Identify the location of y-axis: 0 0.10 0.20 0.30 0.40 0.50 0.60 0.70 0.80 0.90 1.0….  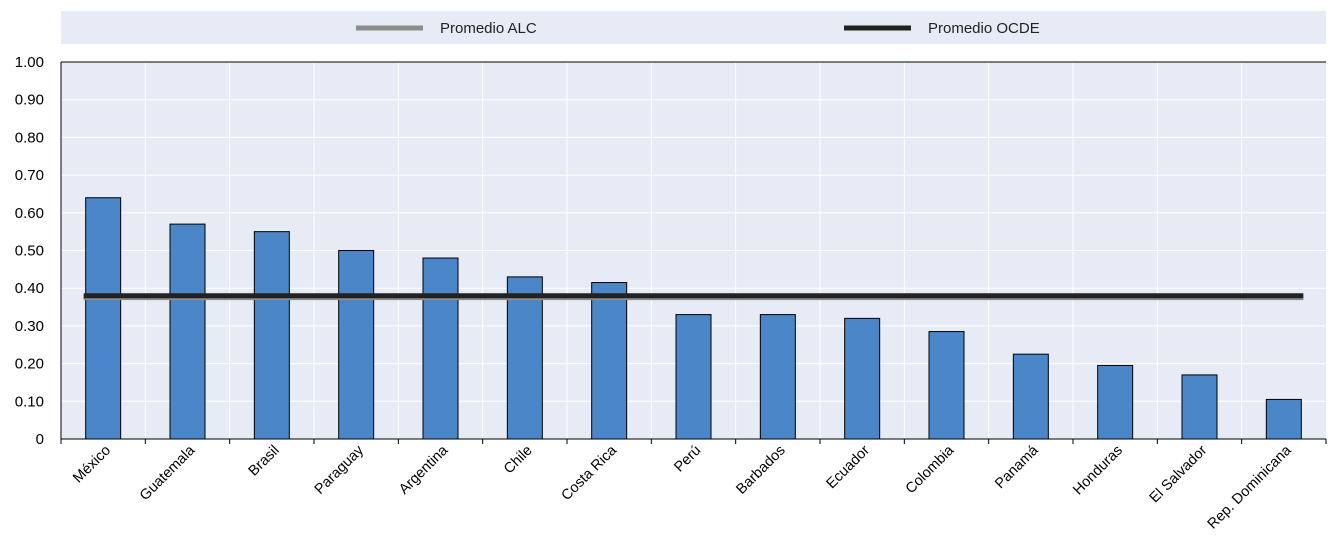
(29, 251).